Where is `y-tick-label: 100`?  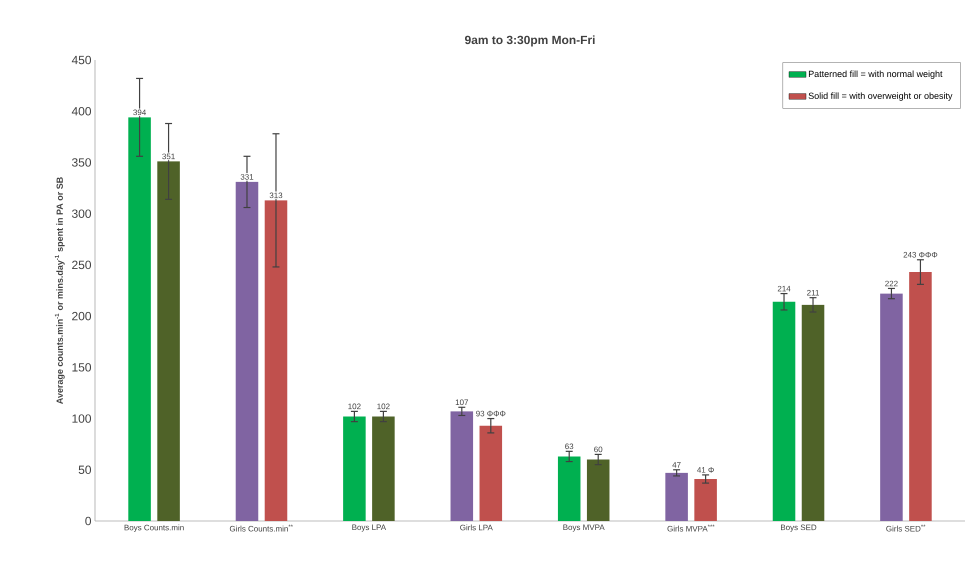
y-tick-label: 100 is located at coordinates (82, 418).